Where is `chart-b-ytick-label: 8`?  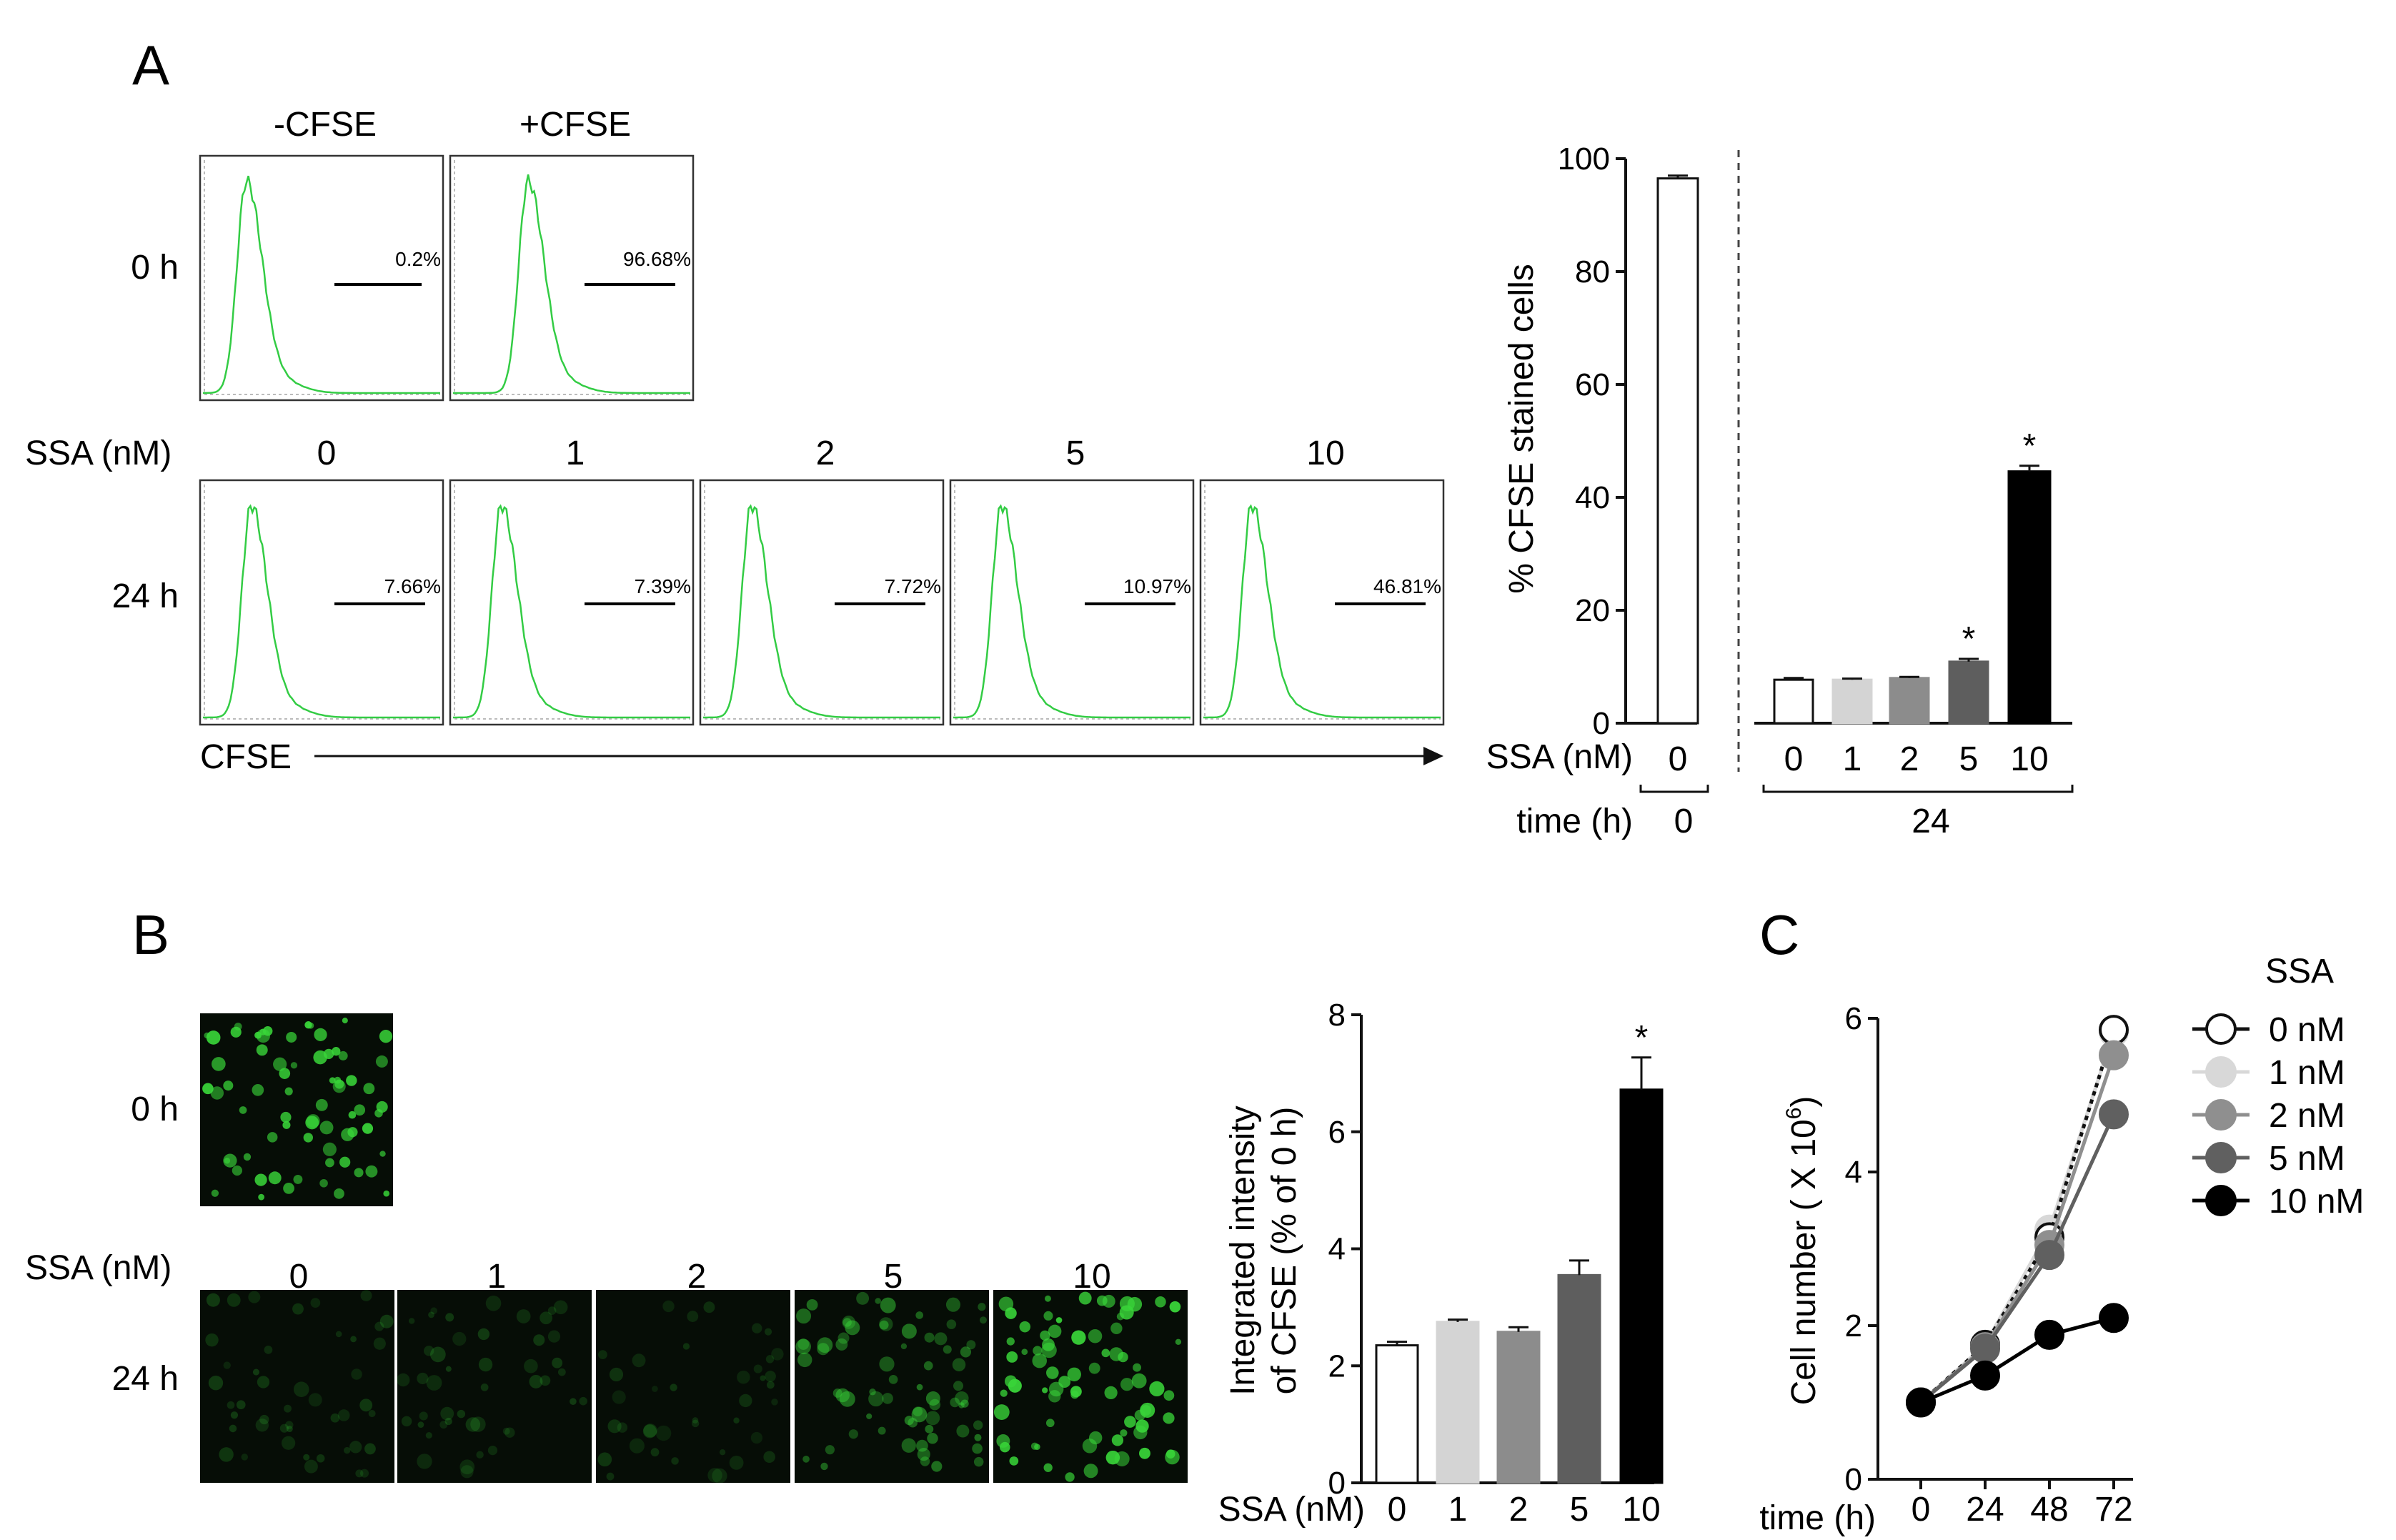 chart-b-ytick-label: 8 is located at coordinates (1337, 1015).